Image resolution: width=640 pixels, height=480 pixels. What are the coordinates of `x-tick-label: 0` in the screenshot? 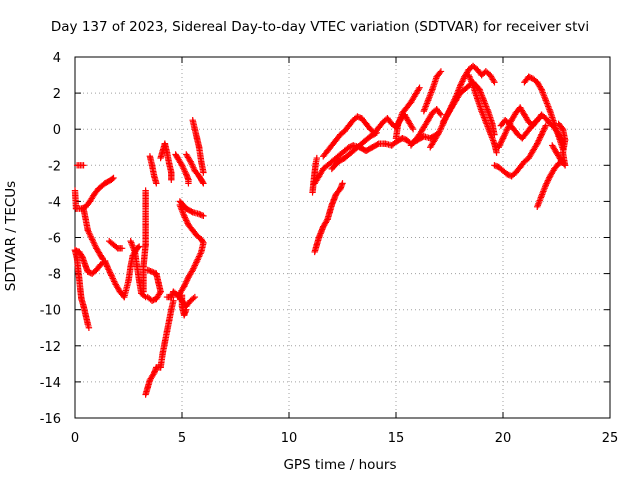 It's located at (75, 438).